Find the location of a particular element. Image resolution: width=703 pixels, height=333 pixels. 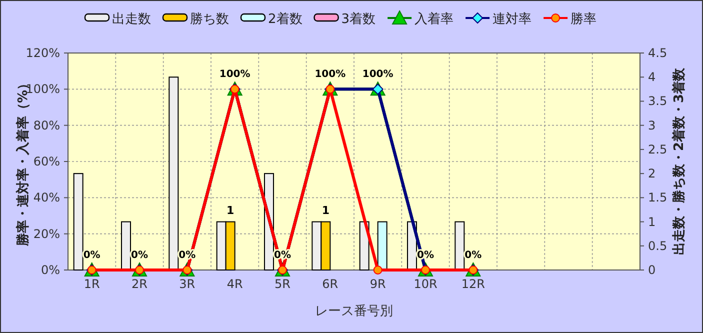

y2-tick-label: 3.5 is located at coordinates (658, 101).